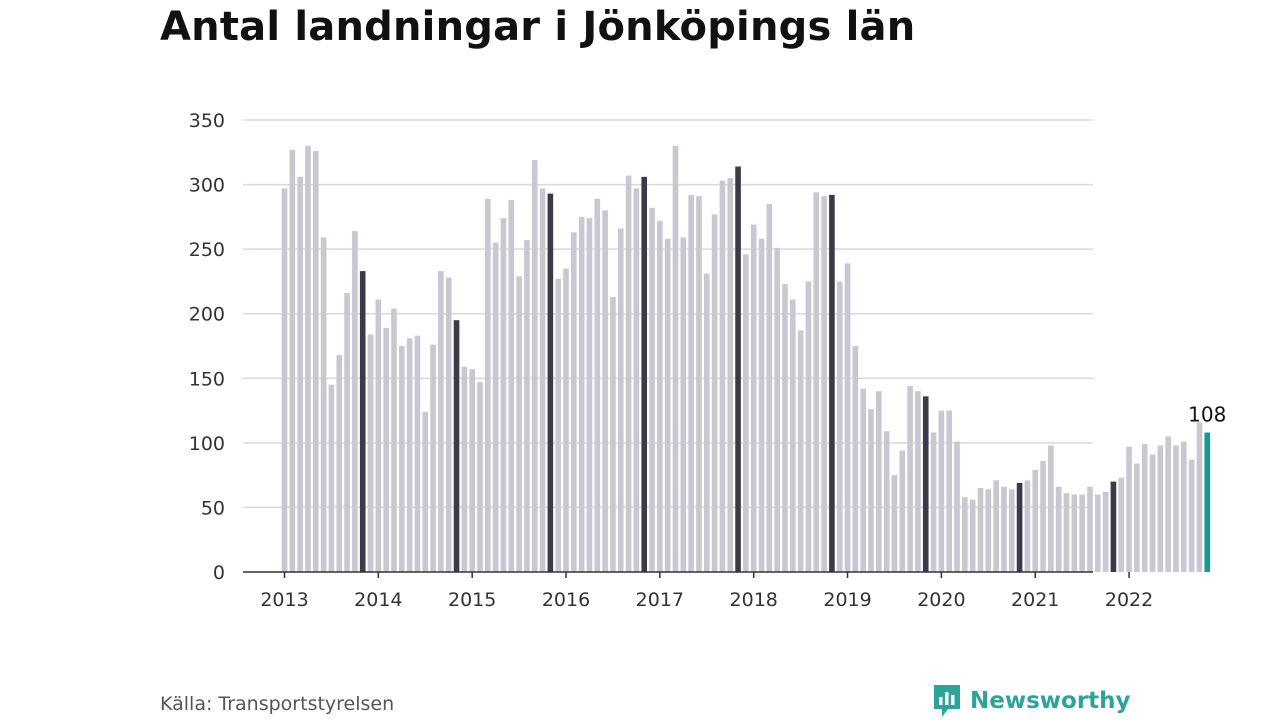  Describe the element at coordinates (1050, 701) in the screenshot. I see `brand-name: Newsworthy` at that location.